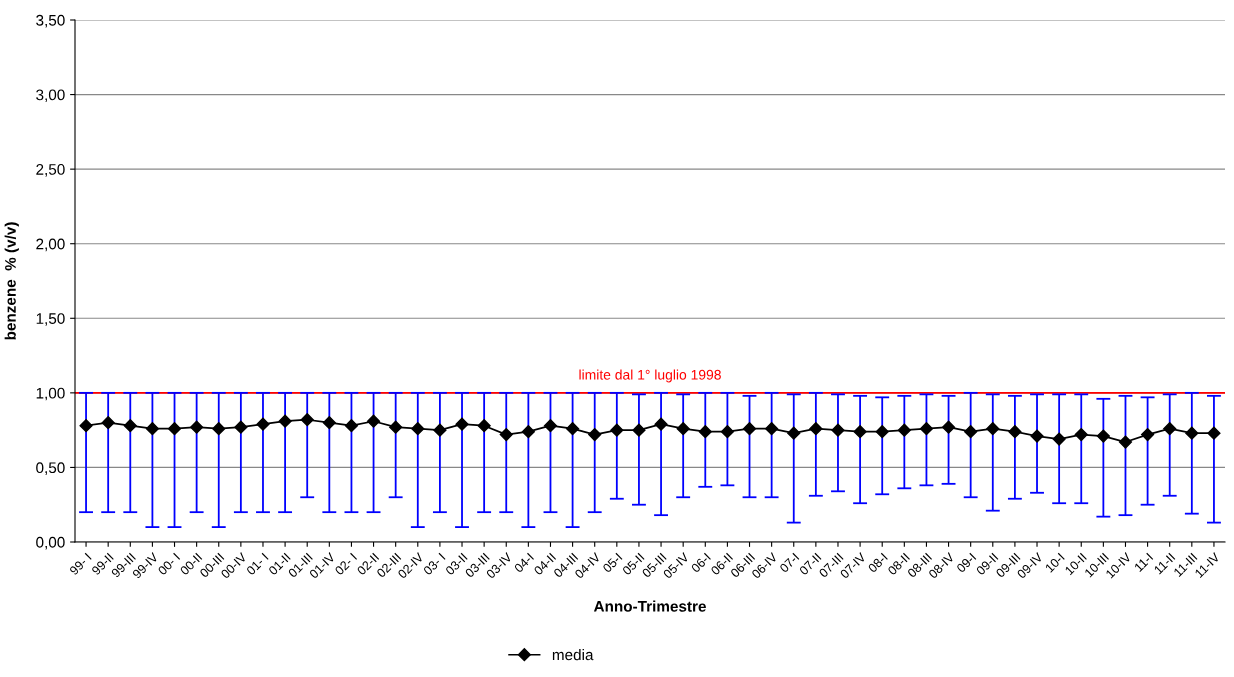 This screenshot has height=677, width=1234. I want to click on x-tick-label: 04-I, so click(524, 563).